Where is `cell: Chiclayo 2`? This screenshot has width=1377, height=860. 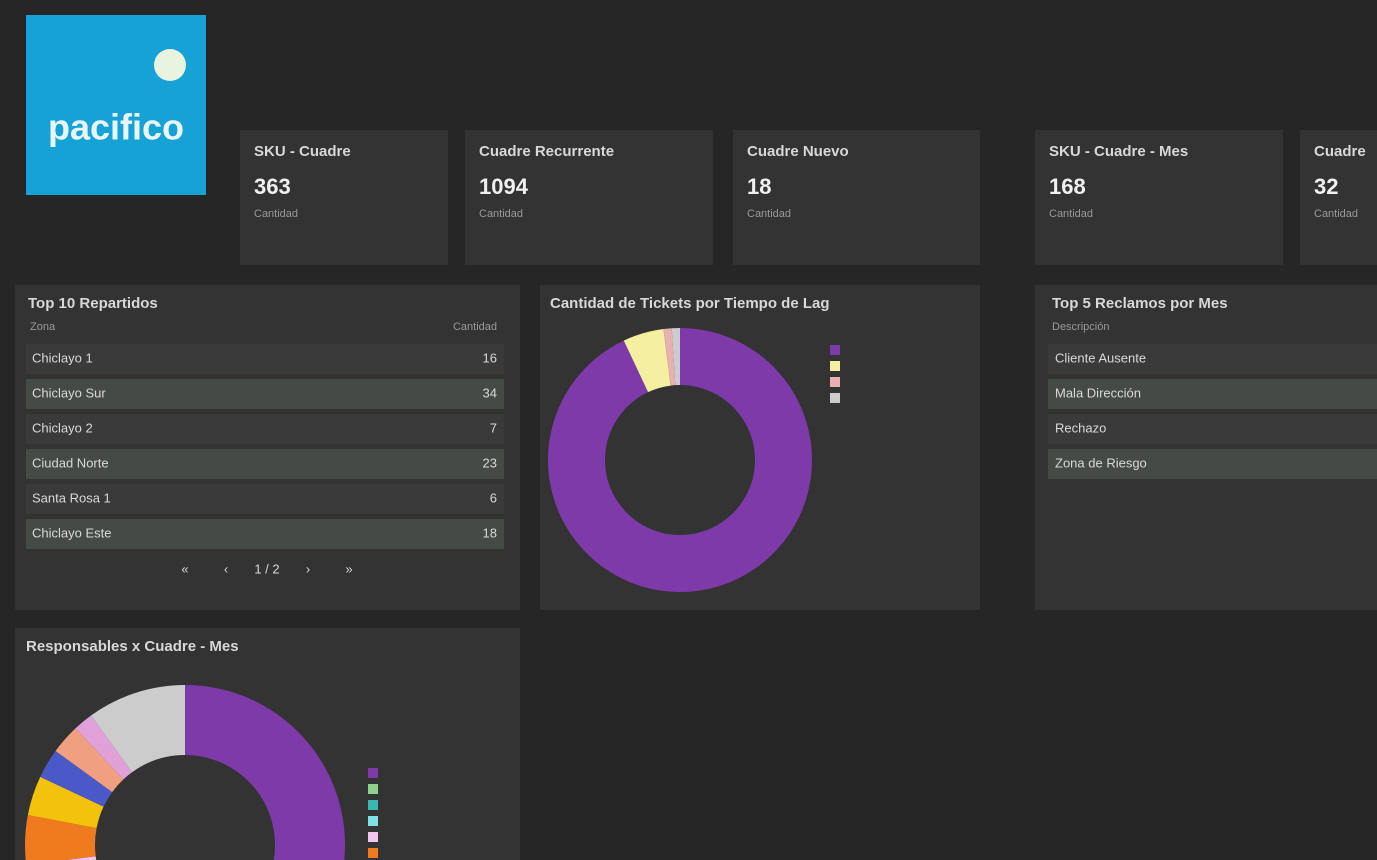
cell: Chiclayo 2 is located at coordinates (62, 427).